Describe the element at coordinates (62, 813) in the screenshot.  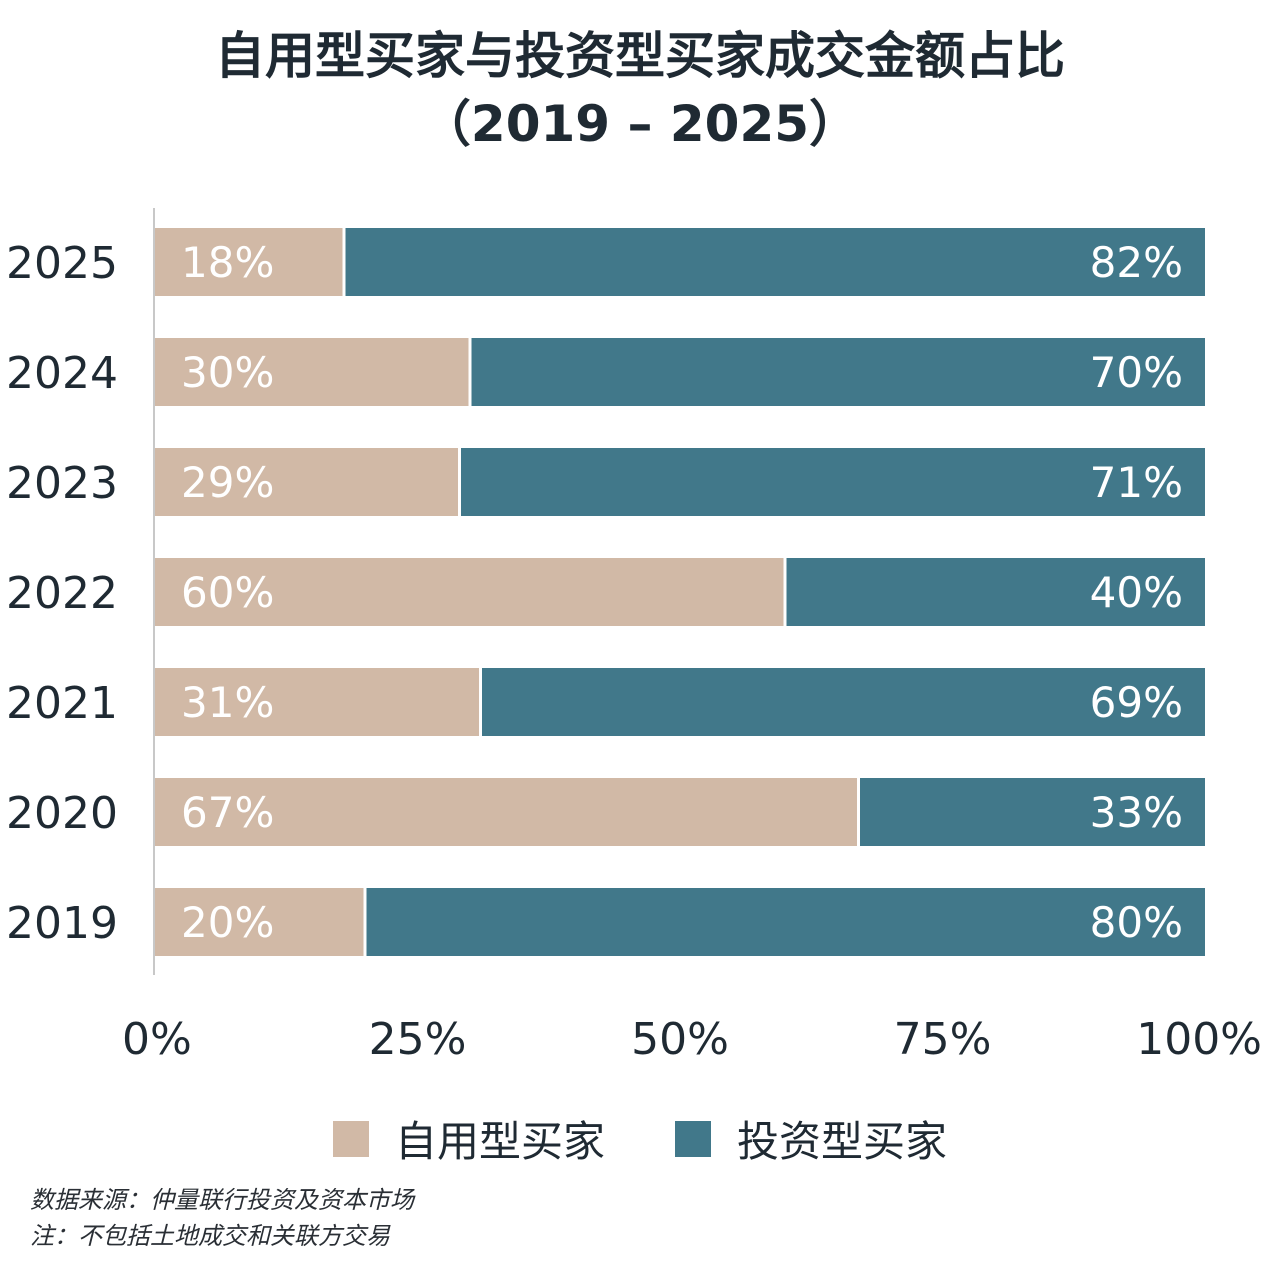
I see `category-label-2020: 2020` at that location.